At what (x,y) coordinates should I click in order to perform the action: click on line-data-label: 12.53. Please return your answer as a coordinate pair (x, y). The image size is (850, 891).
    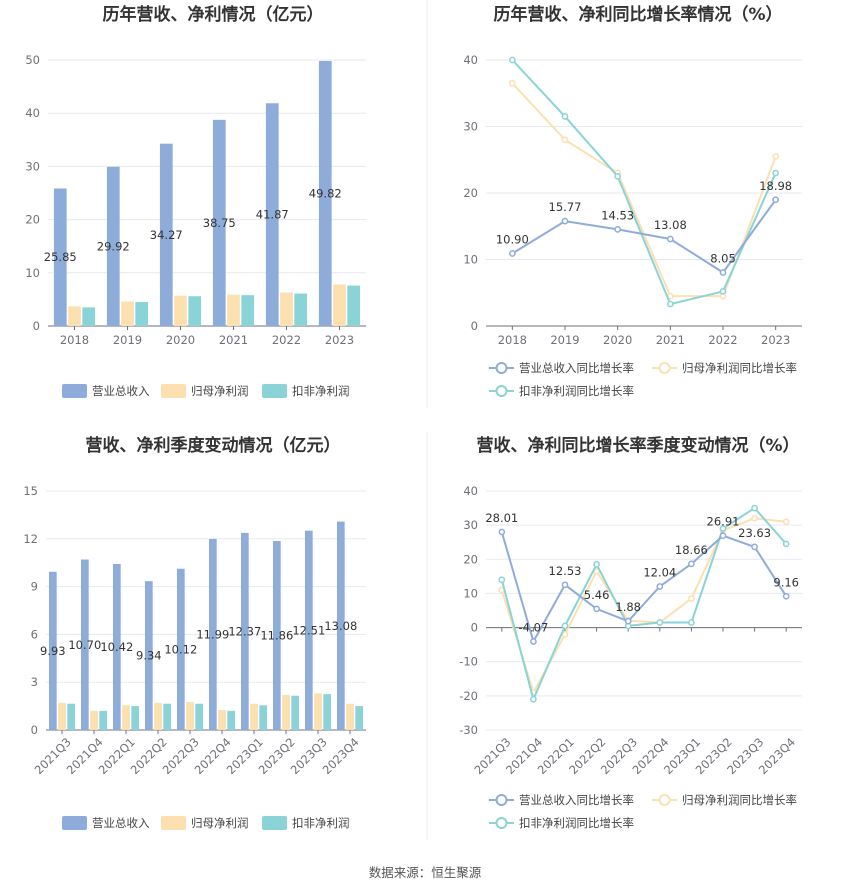
    Looking at the image, I should click on (565, 571).